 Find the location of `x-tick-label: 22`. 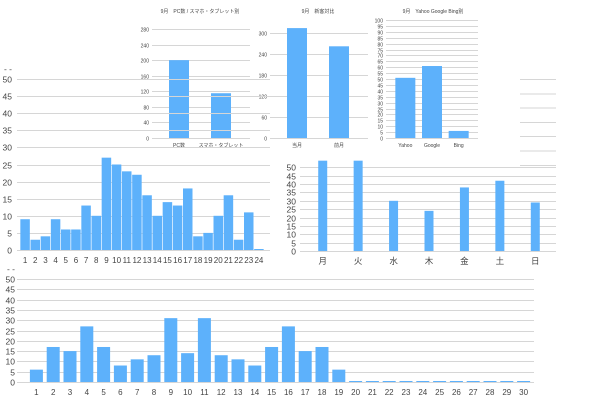

x-tick-label: 22 is located at coordinates (389, 392).